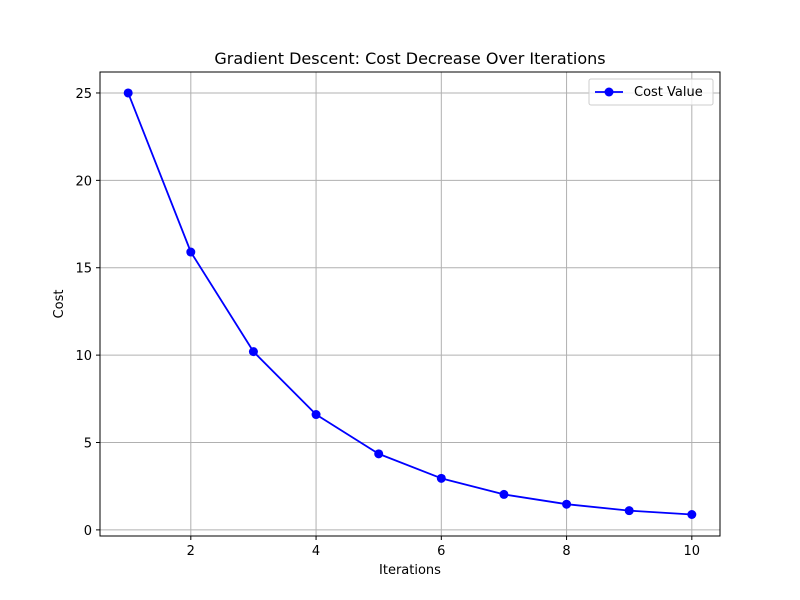 The image size is (800, 600). Describe the element at coordinates (59, 304) in the screenshot. I see `y-axis-label: Cost` at that location.